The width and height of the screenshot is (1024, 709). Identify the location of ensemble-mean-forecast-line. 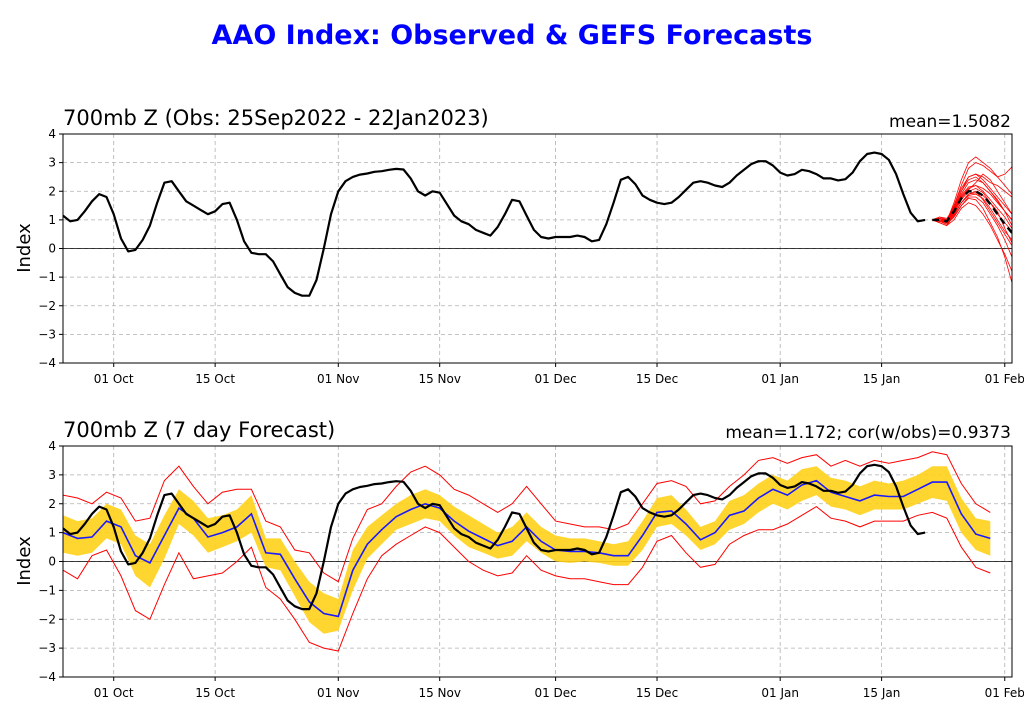
(972, 212).